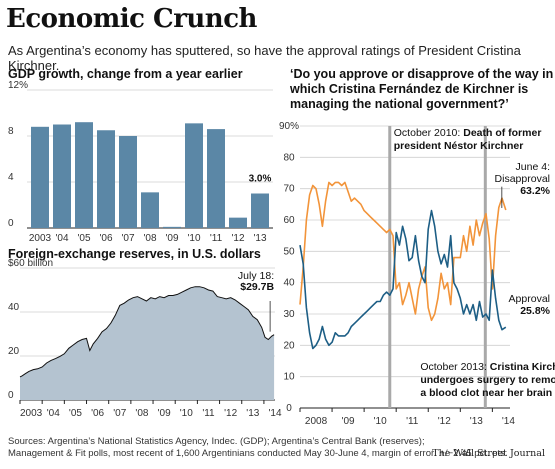 Image resolution: width=555 pixels, height=469 pixels. What do you see at coordinates (487, 380) in the screenshot?
I see `event-2013-label-line2: undergoes surgery to remove` at bounding box center [487, 380].